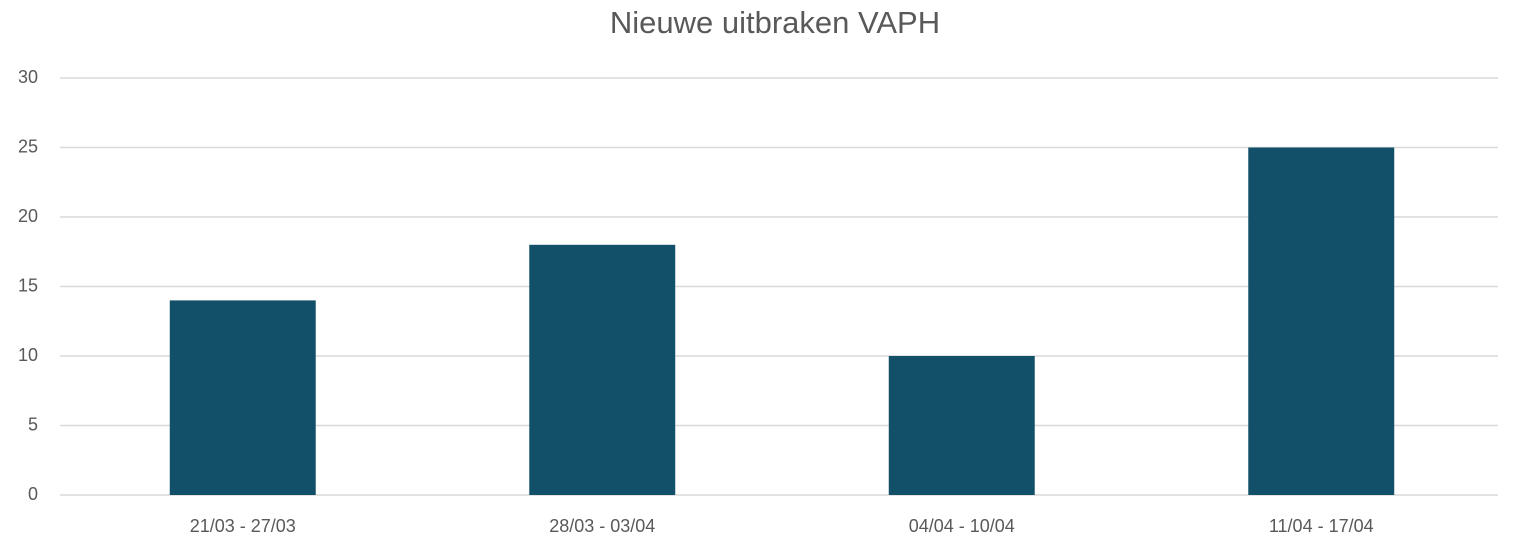 The height and width of the screenshot is (547, 1532). Describe the element at coordinates (28, 77) in the screenshot. I see `y-tick-label: 30` at that location.